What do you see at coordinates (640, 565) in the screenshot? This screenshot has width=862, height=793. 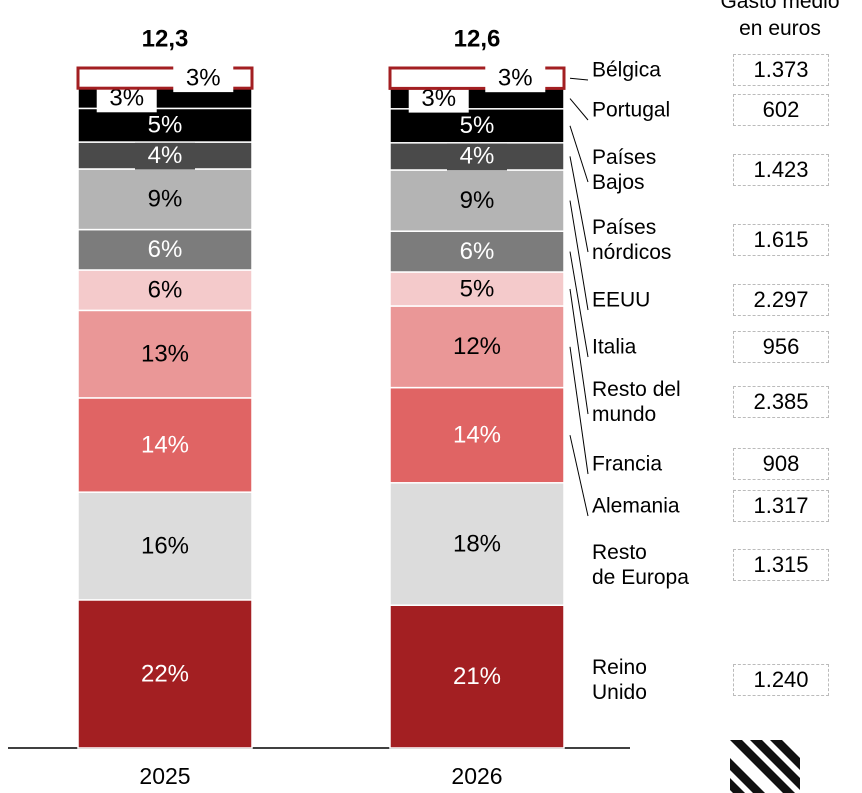 I see `legend-label: Resto de Europa` at bounding box center [640, 565].